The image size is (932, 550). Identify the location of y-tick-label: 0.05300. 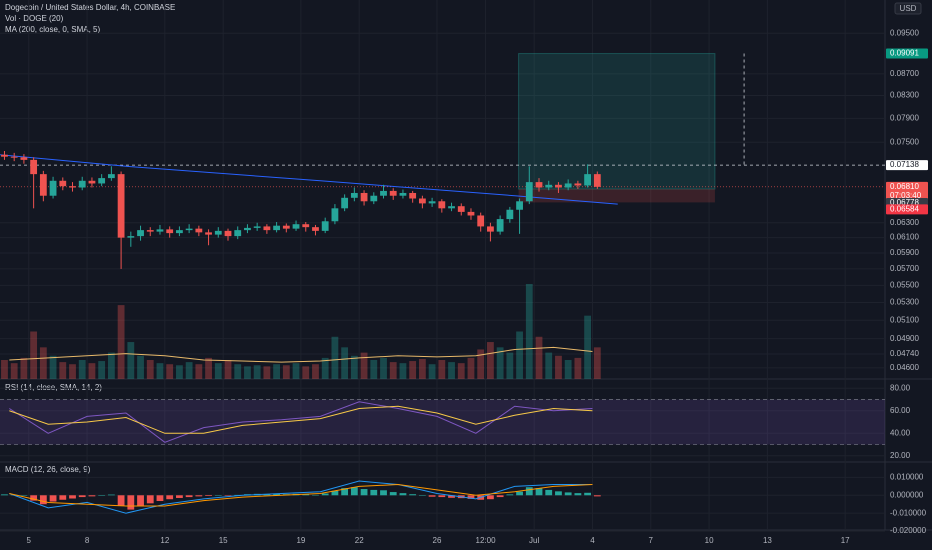
(904, 302).